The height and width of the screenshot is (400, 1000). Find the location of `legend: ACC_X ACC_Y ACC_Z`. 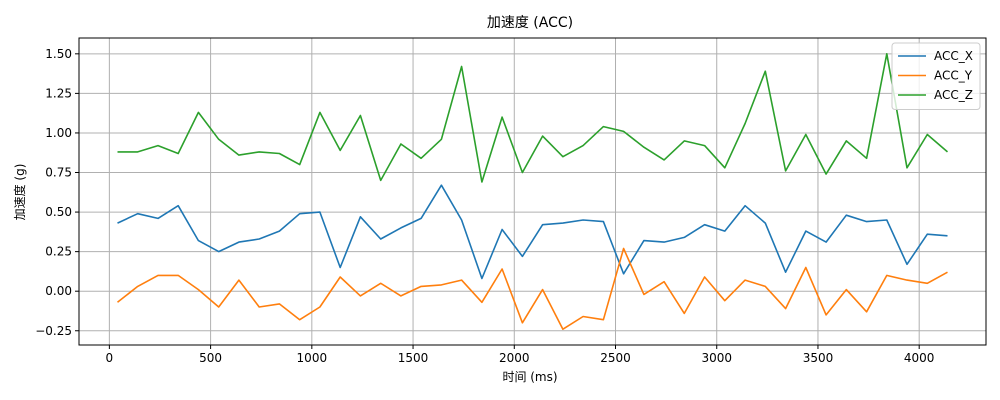

legend: ACC_X ACC_Y ACC_Z is located at coordinates (936, 76).